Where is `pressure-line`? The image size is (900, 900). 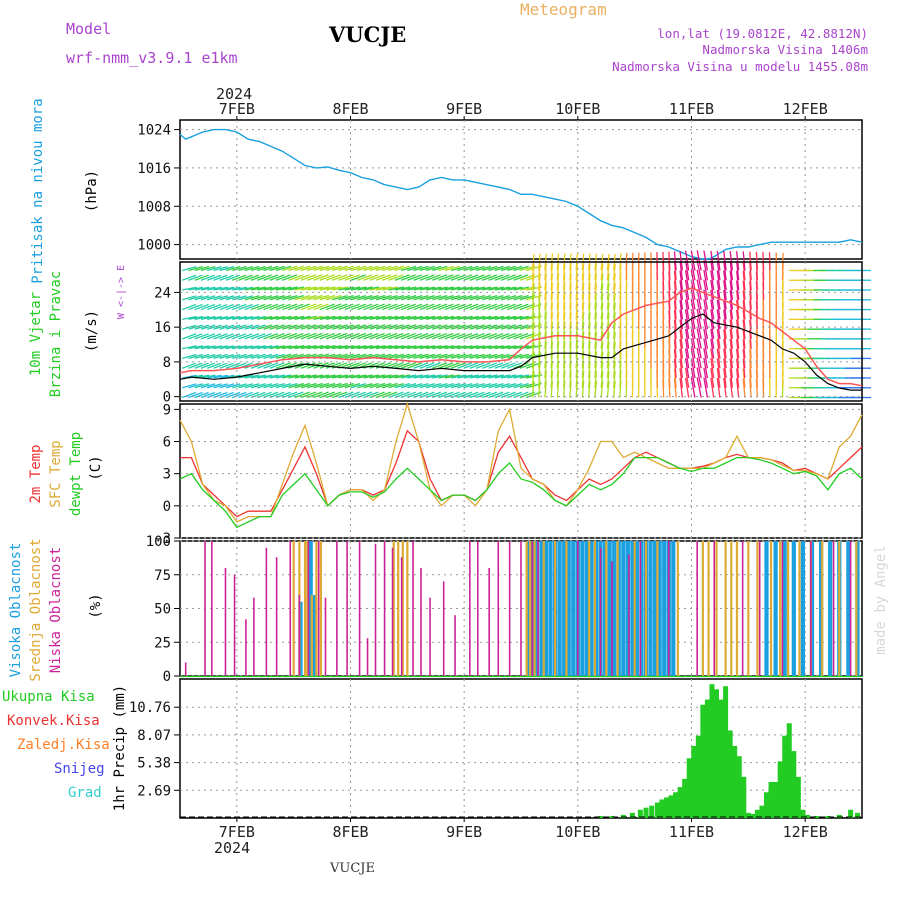 pressure-line is located at coordinates (521, 194).